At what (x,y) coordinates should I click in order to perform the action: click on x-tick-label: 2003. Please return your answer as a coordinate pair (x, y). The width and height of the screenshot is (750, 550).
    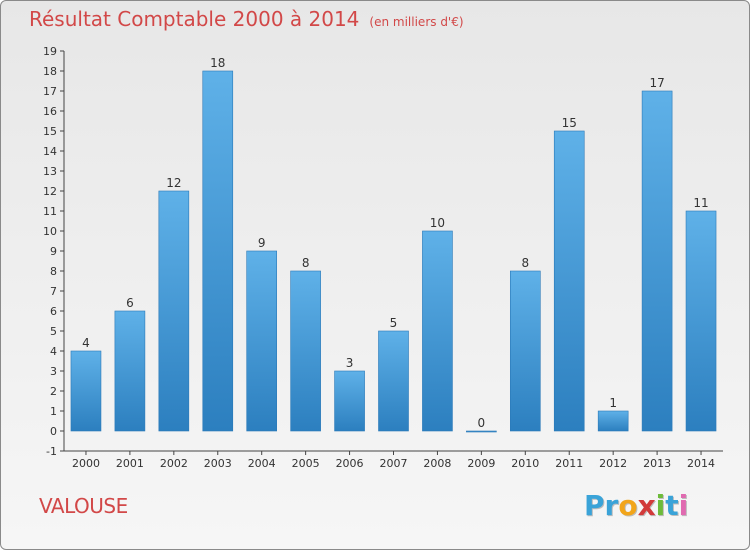
    Looking at the image, I should click on (218, 463).